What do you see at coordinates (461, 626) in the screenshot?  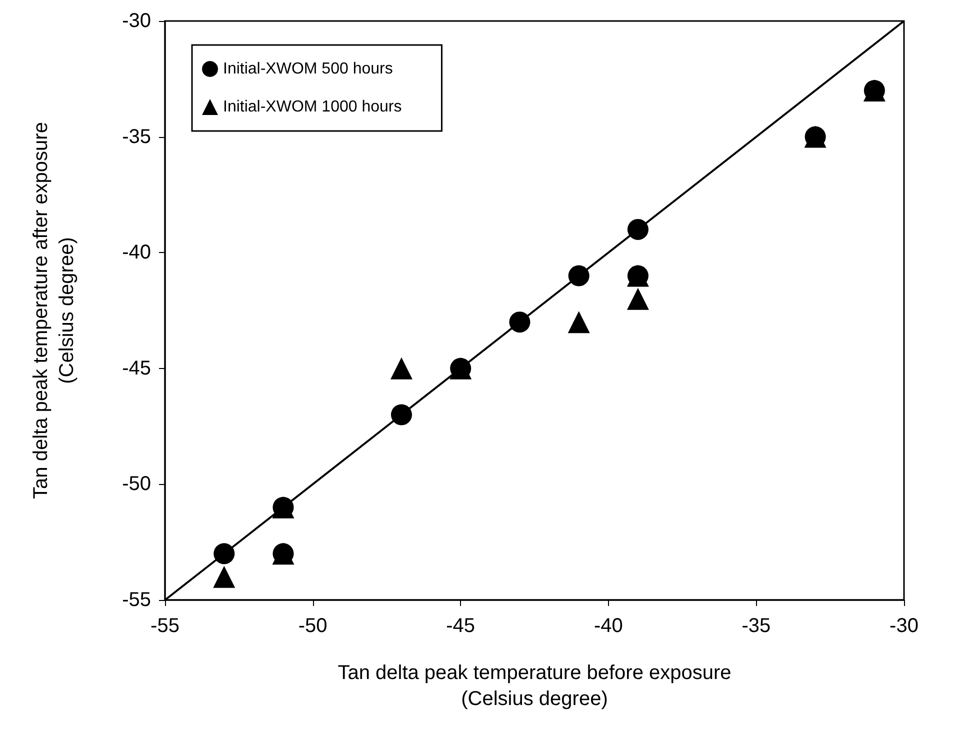 I see `x-tick-label: -45` at bounding box center [461, 626].